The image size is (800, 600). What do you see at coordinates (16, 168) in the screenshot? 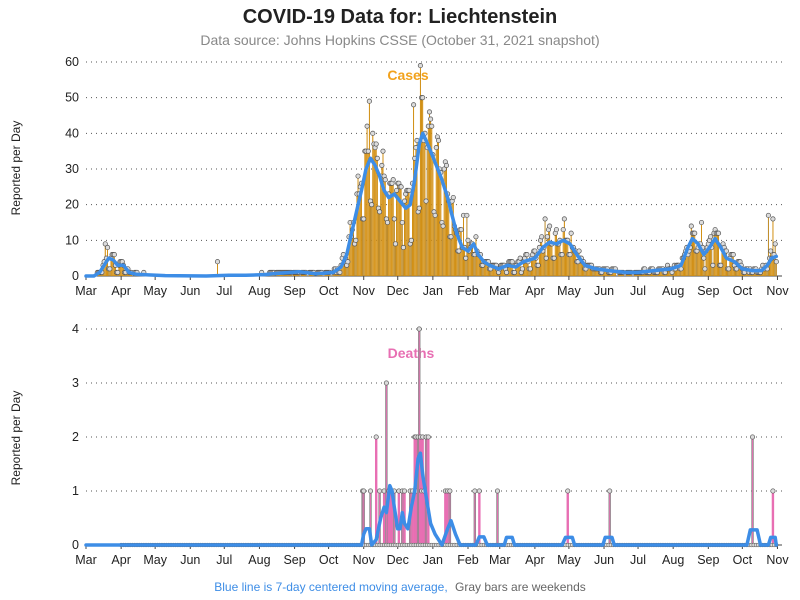
I see `cases-ylabel: Reported per Day` at bounding box center [16, 168].